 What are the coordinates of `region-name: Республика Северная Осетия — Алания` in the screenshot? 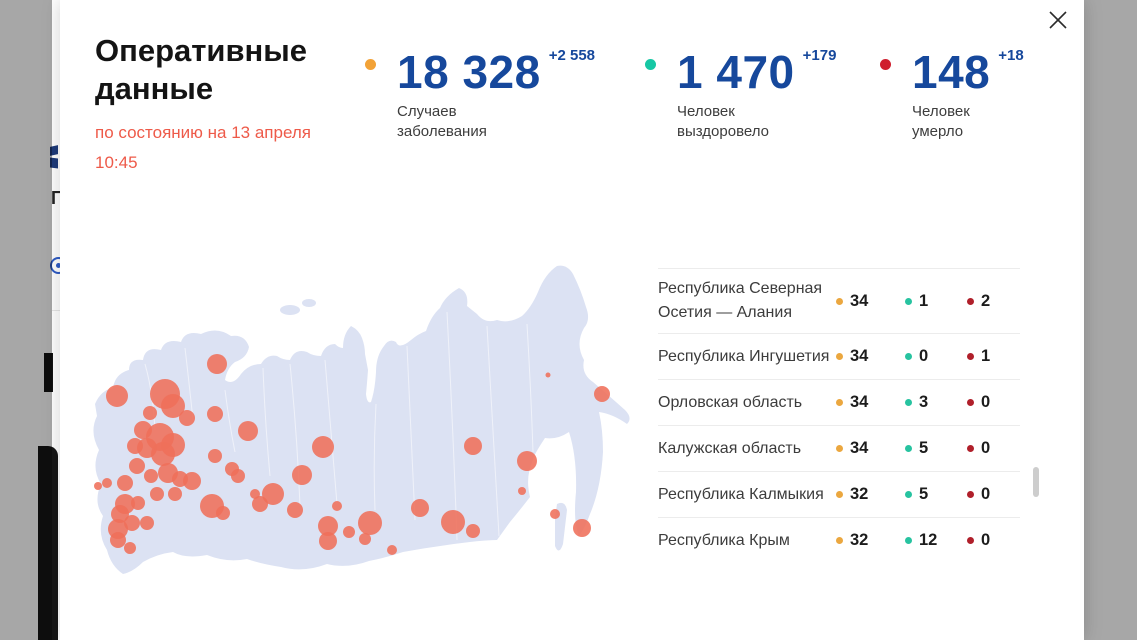 It's located at (740, 300).